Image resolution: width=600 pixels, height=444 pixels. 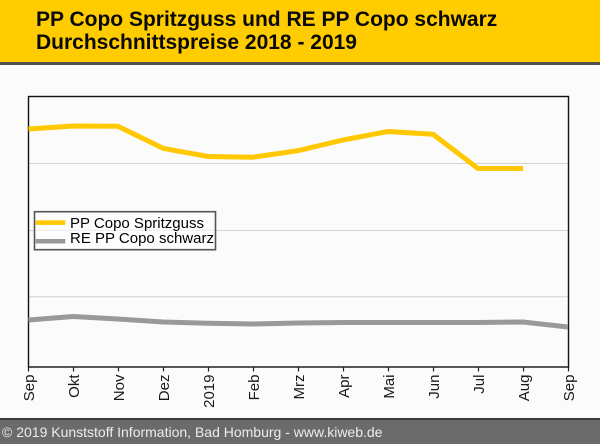 I want to click on svg-text: Jun, so click(x=434, y=387).